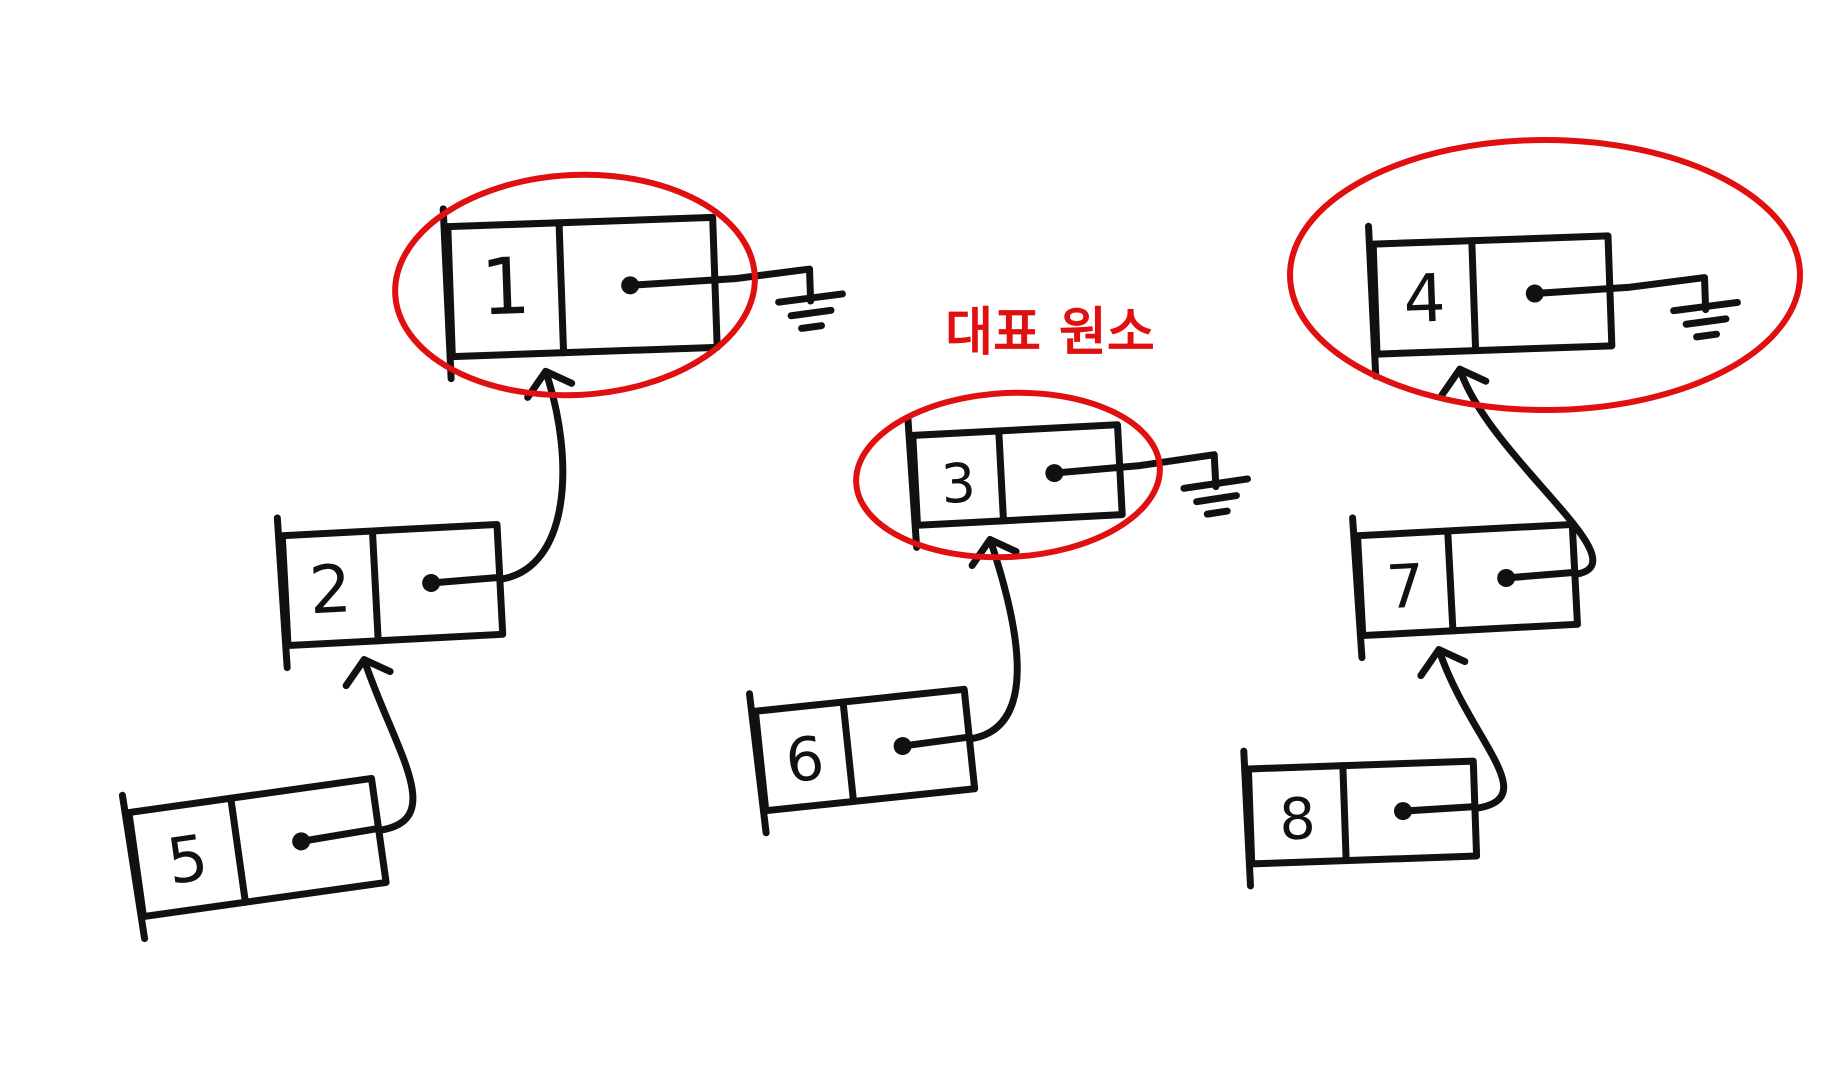 Image resolution: width=1840 pixels, height=1068 pixels. Describe the element at coordinates (1424, 299) in the screenshot. I see `node-value: 4` at that location.